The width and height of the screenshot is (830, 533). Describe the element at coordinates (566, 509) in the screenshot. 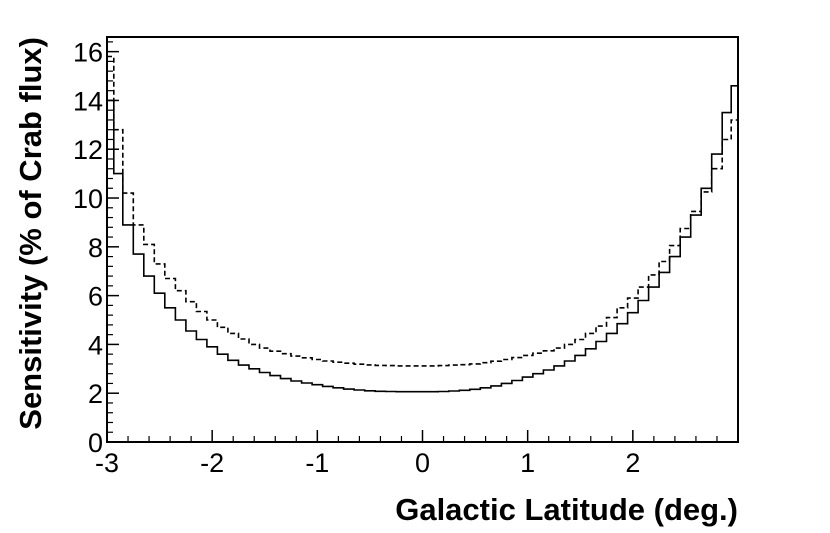

I see `x-axis-title: Galactic Latitude (deg.)` at that location.